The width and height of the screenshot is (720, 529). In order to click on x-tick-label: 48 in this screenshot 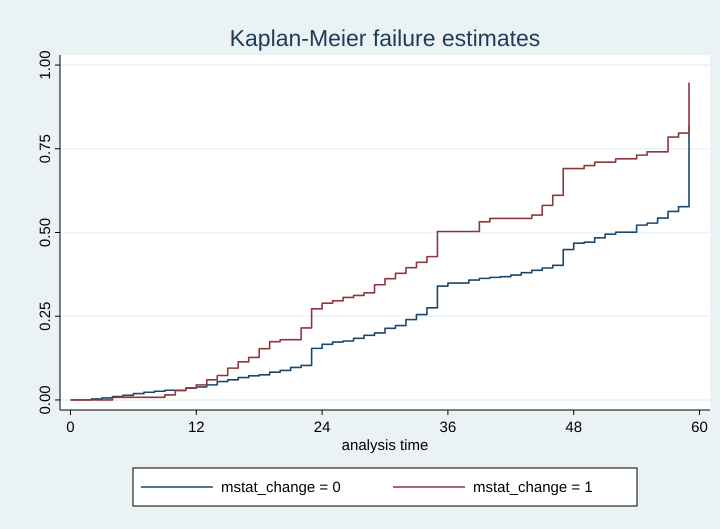, I will do `click(573, 427)`.